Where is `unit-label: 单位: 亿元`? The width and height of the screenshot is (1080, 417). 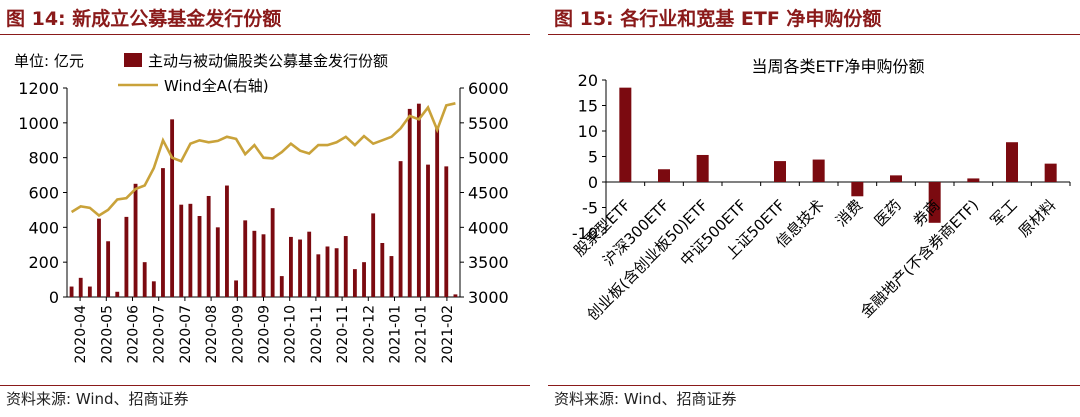
unit-label: 单位: 亿元 is located at coordinates (49, 61).